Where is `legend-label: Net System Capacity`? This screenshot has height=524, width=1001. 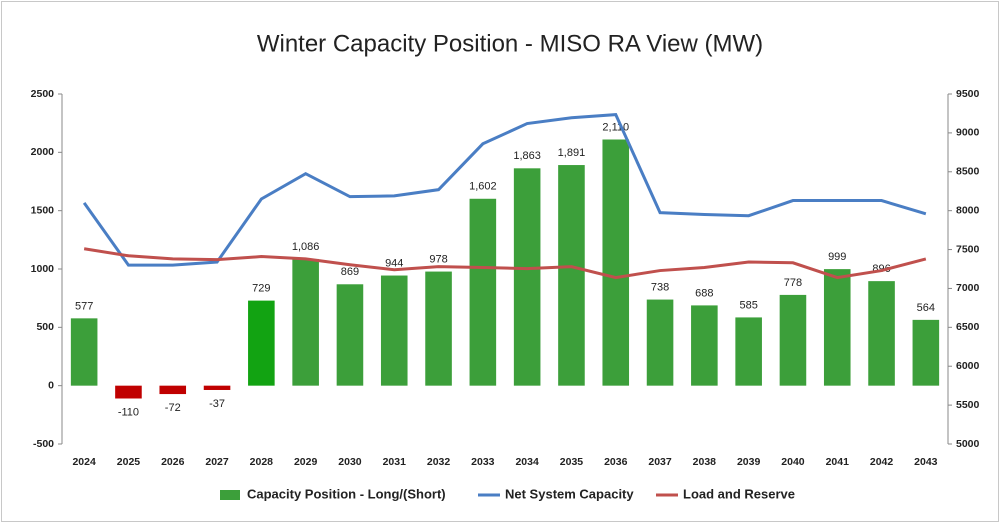 legend-label: Net System Capacity is located at coordinates (569, 493).